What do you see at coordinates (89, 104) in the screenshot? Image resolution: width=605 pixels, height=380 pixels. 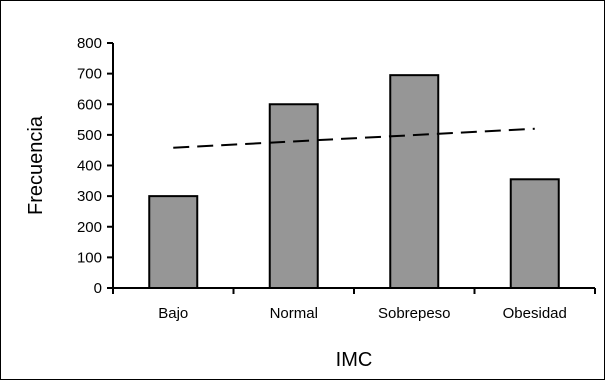 I see `y-tick-label: 600` at bounding box center [89, 104].